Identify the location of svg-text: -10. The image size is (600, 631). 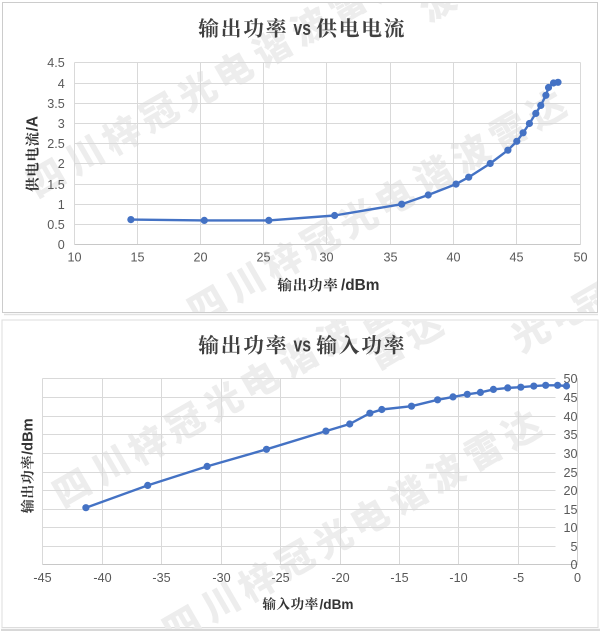
(458, 578).